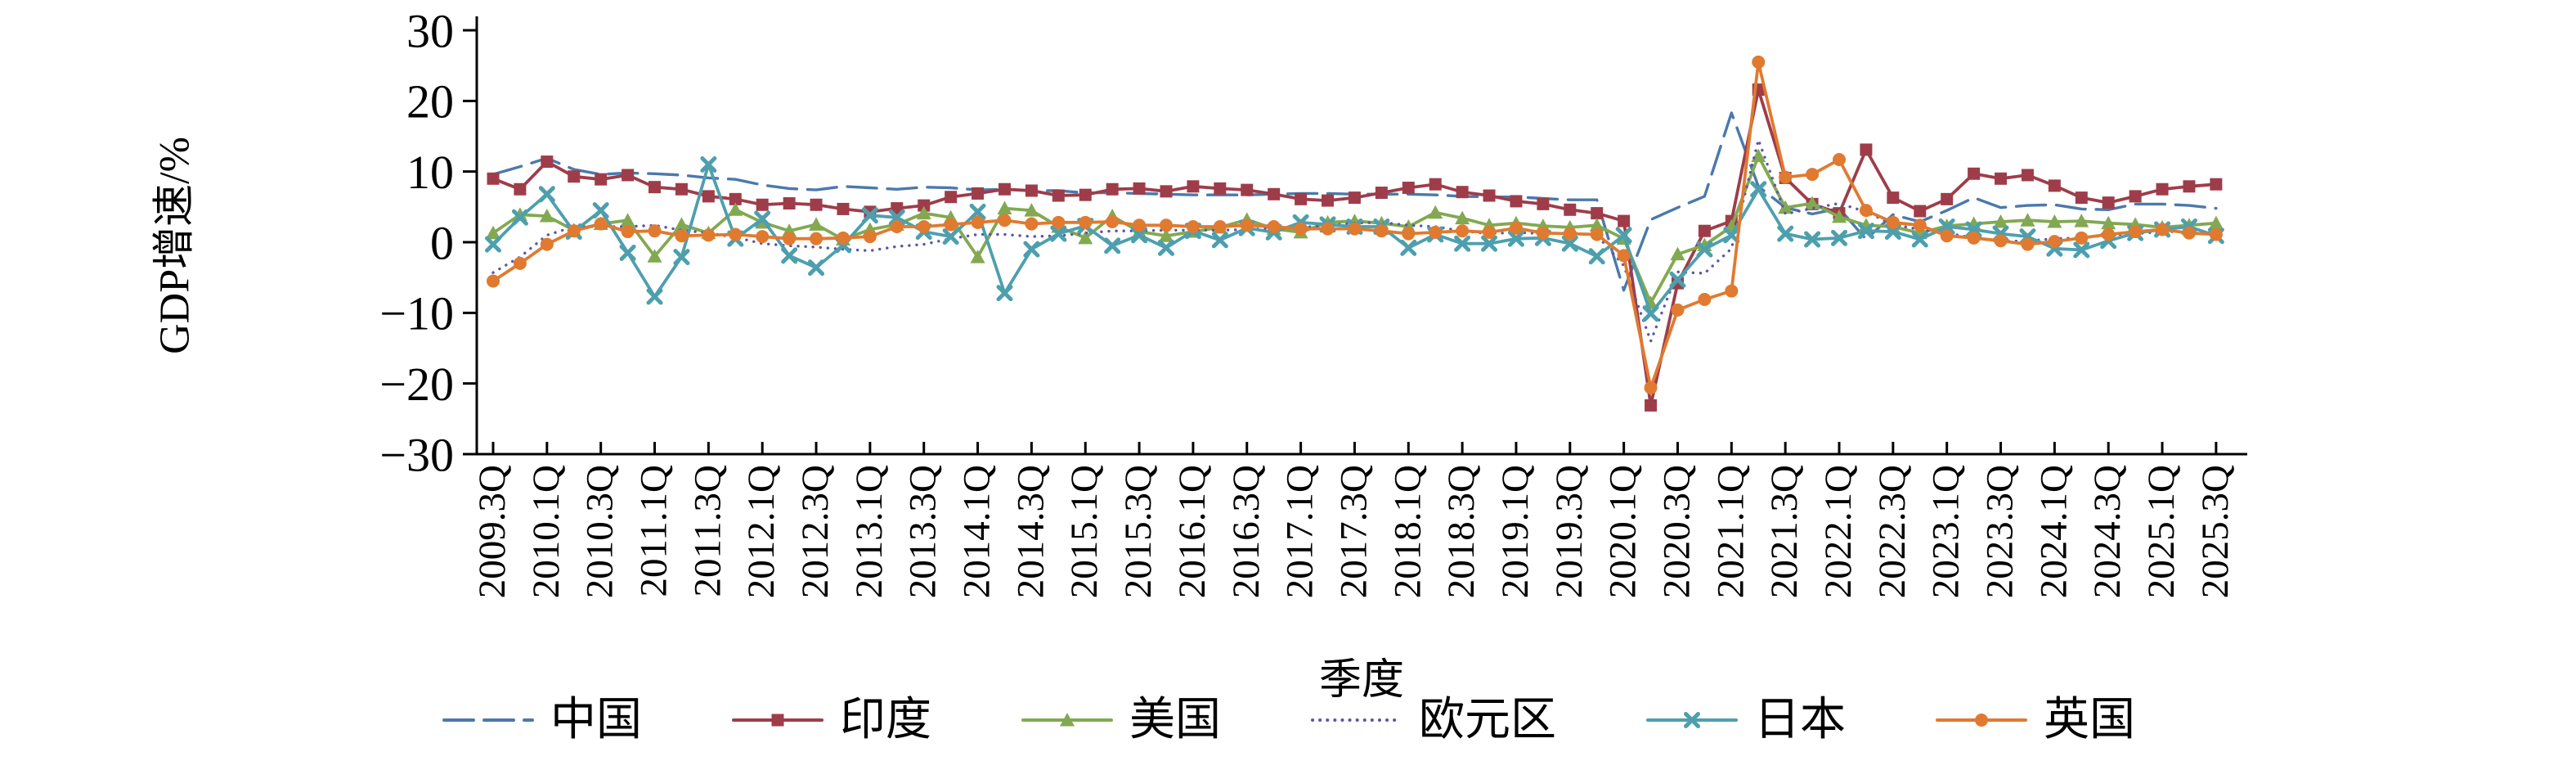 This screenshot has width=2576, height=761. Describe the element at coordinates (1893, 531) in the screenshot. I see `x-tick-label: 2022.3Q` at that location.